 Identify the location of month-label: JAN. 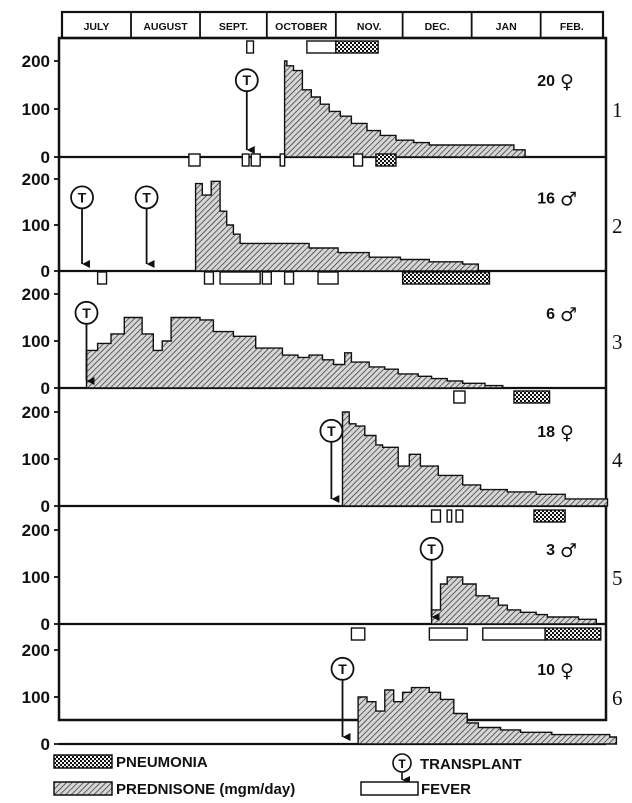
(506, 27).